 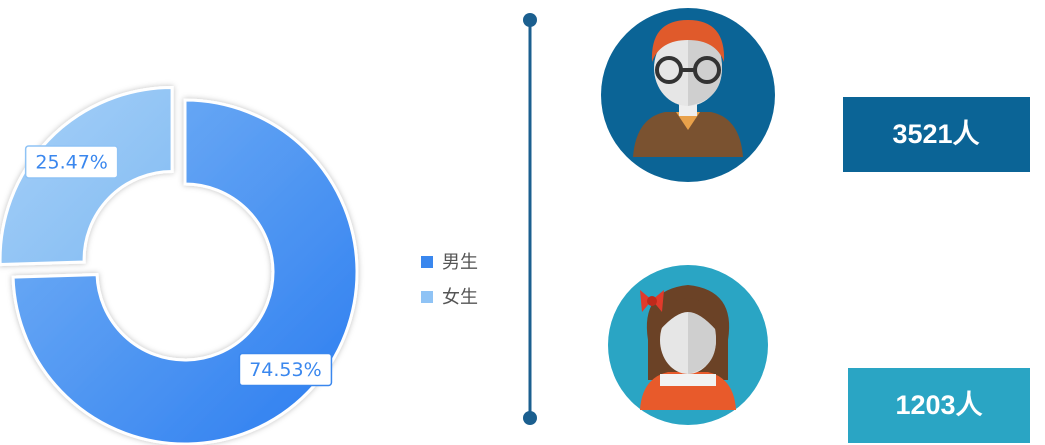 I want to click on value-label: 25.47%, so click(x=71, y=162).